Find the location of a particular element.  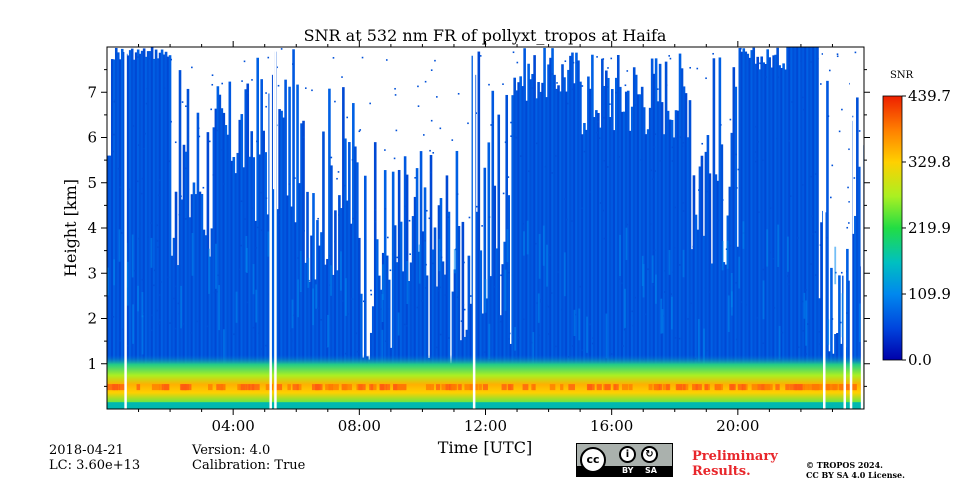

data-gap is located at coordinates (270, 228).